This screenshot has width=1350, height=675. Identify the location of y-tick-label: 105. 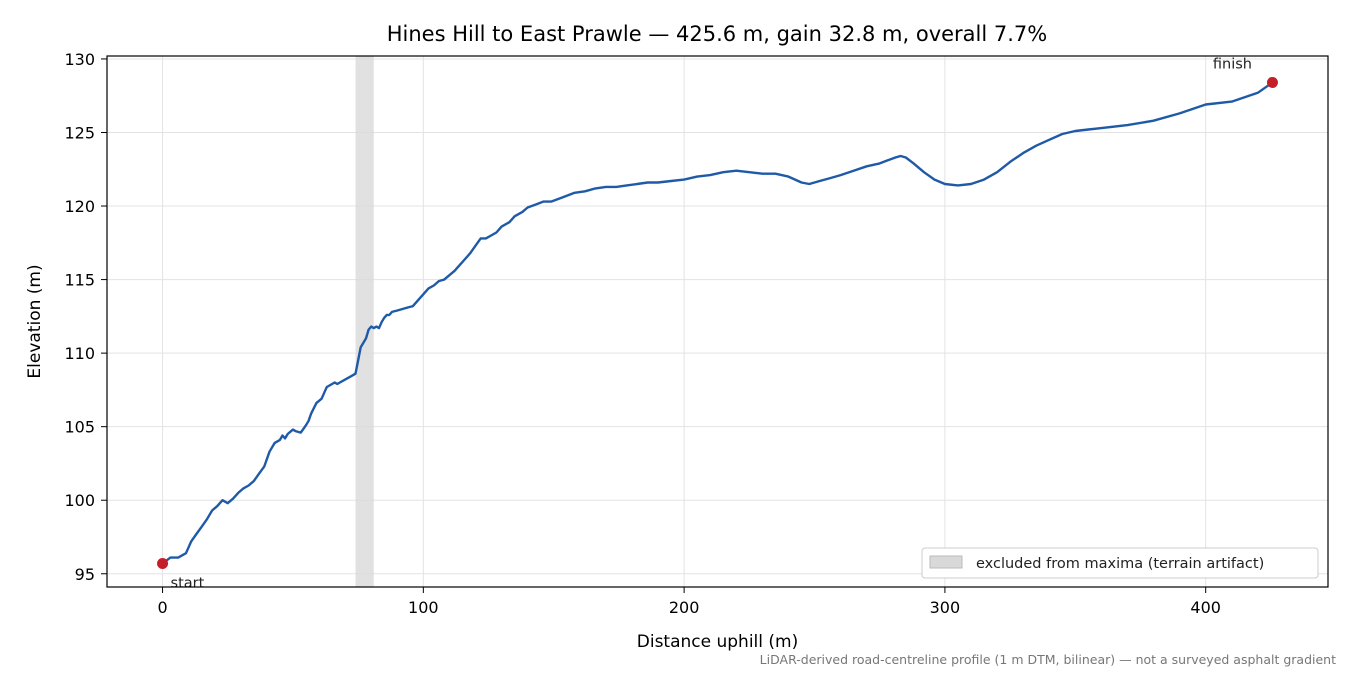
(79, 427).